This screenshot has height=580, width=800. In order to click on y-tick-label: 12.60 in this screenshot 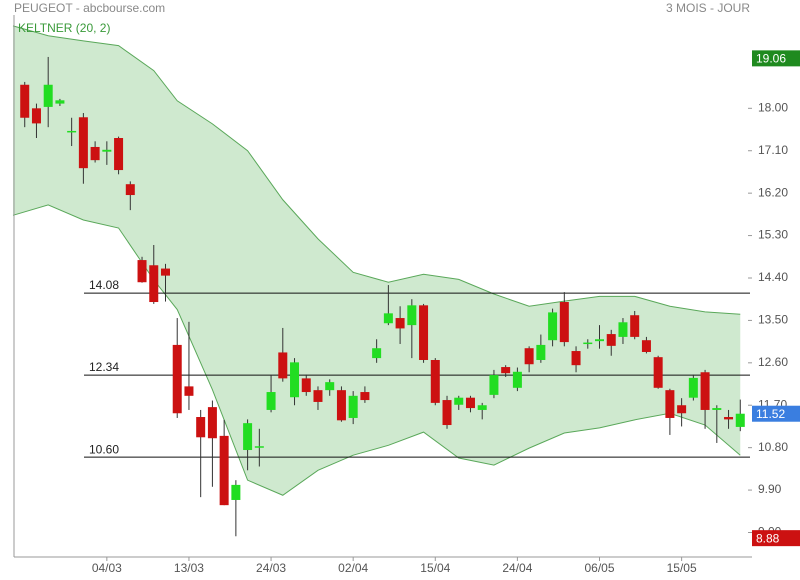, I will do `click(773, 362)`.